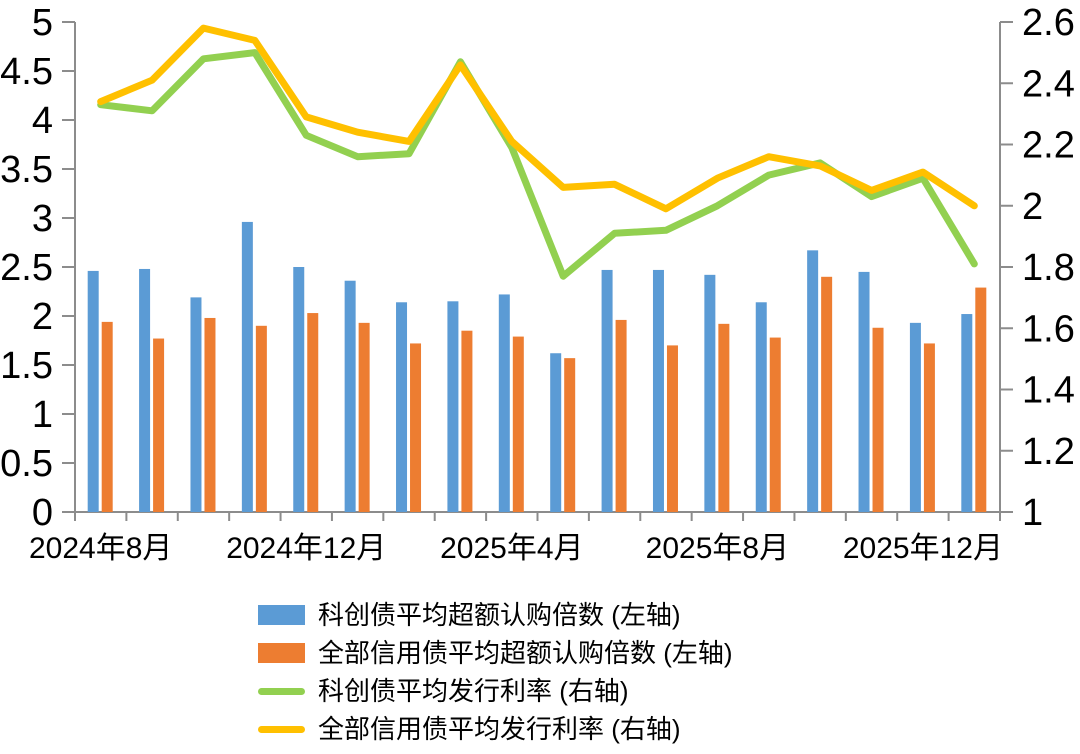  Describe the element at coordinates (26, 366) in the screenshot. I see `left-axis-tick-label: 1.5` at that location.